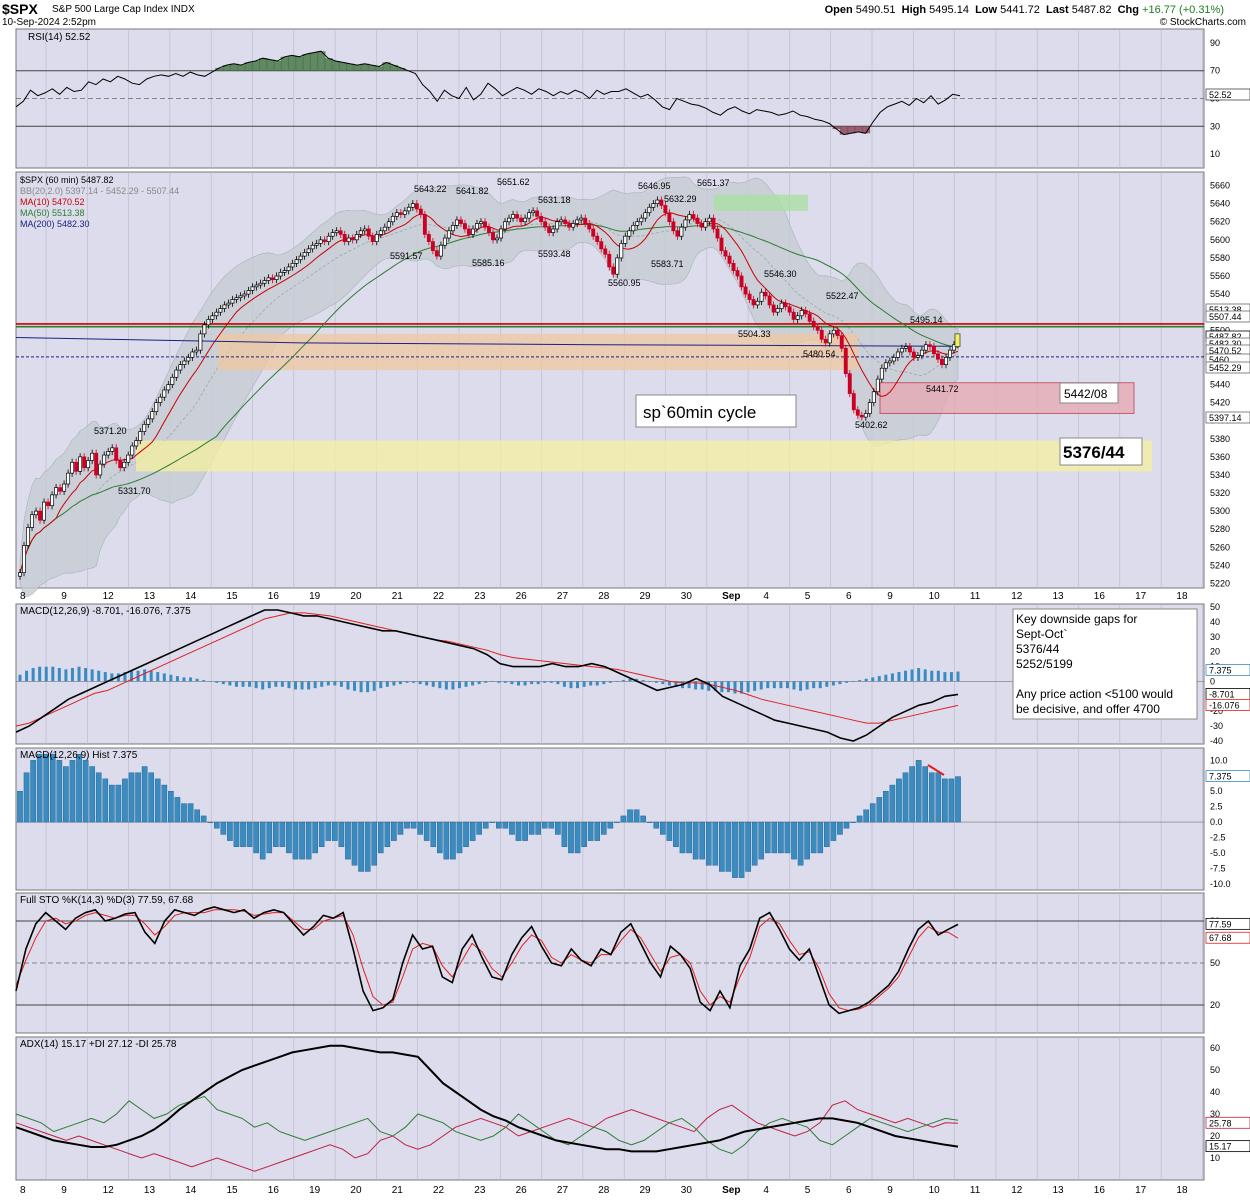 This screenshot has width=1250, height=1200. I want to click on price-axis-tick: 5540, so click(1220, 294).